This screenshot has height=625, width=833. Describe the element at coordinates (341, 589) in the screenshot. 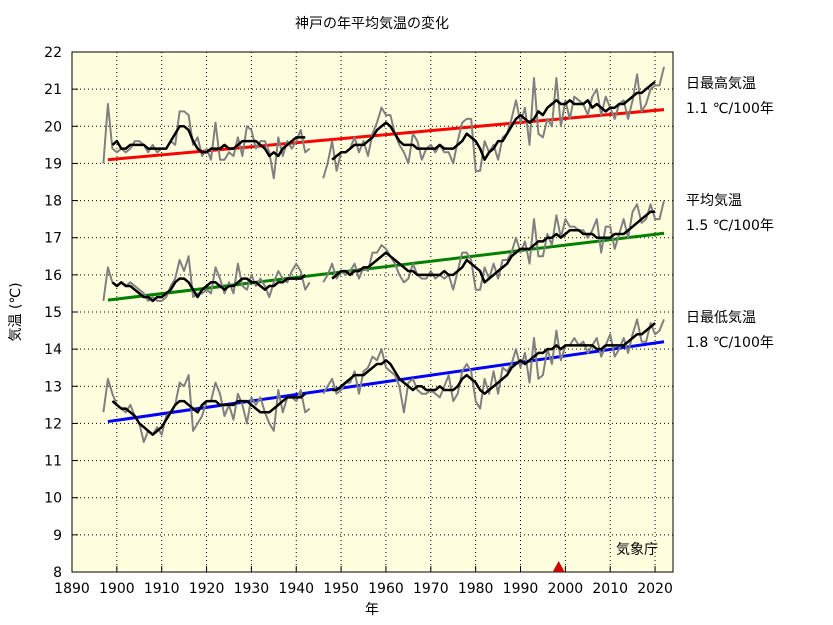

I see `x-tick-label: 1950` at that location.